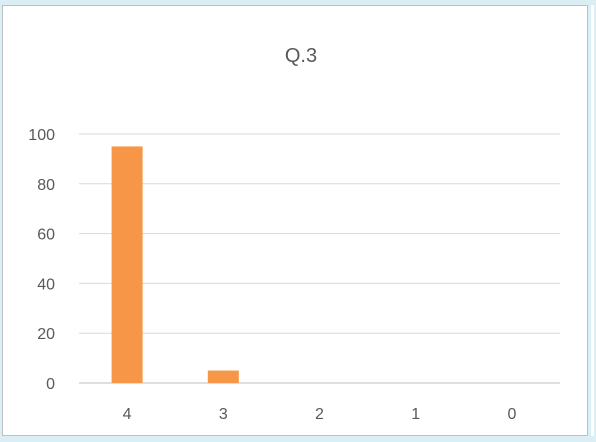  I want to click on y-tick-label: 100, so click(41, 135).